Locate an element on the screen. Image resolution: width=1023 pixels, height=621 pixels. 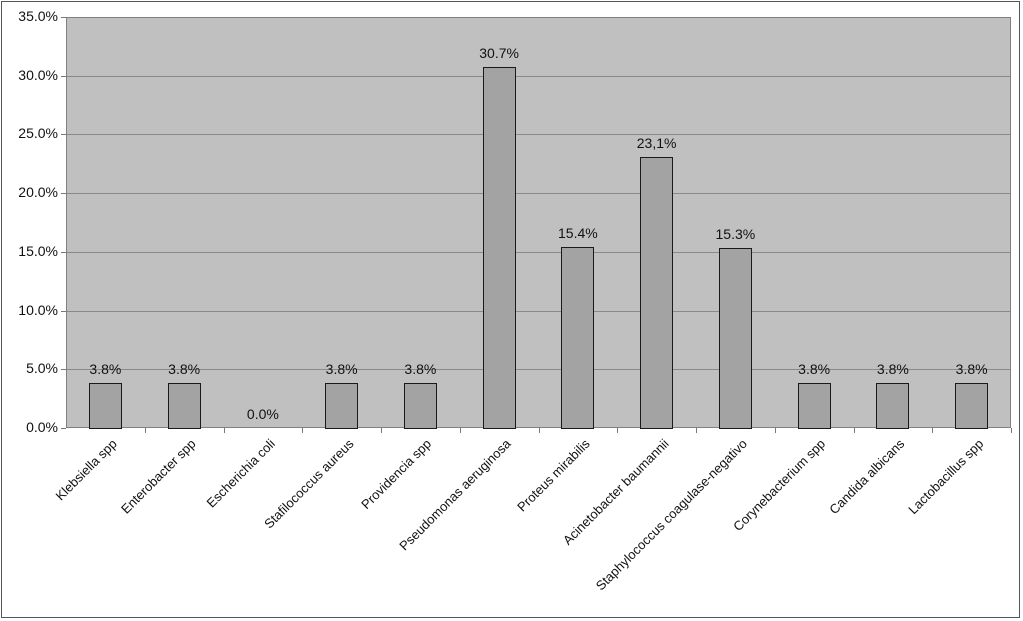
value-label: 0.0% is located at coordinates (262, 414).